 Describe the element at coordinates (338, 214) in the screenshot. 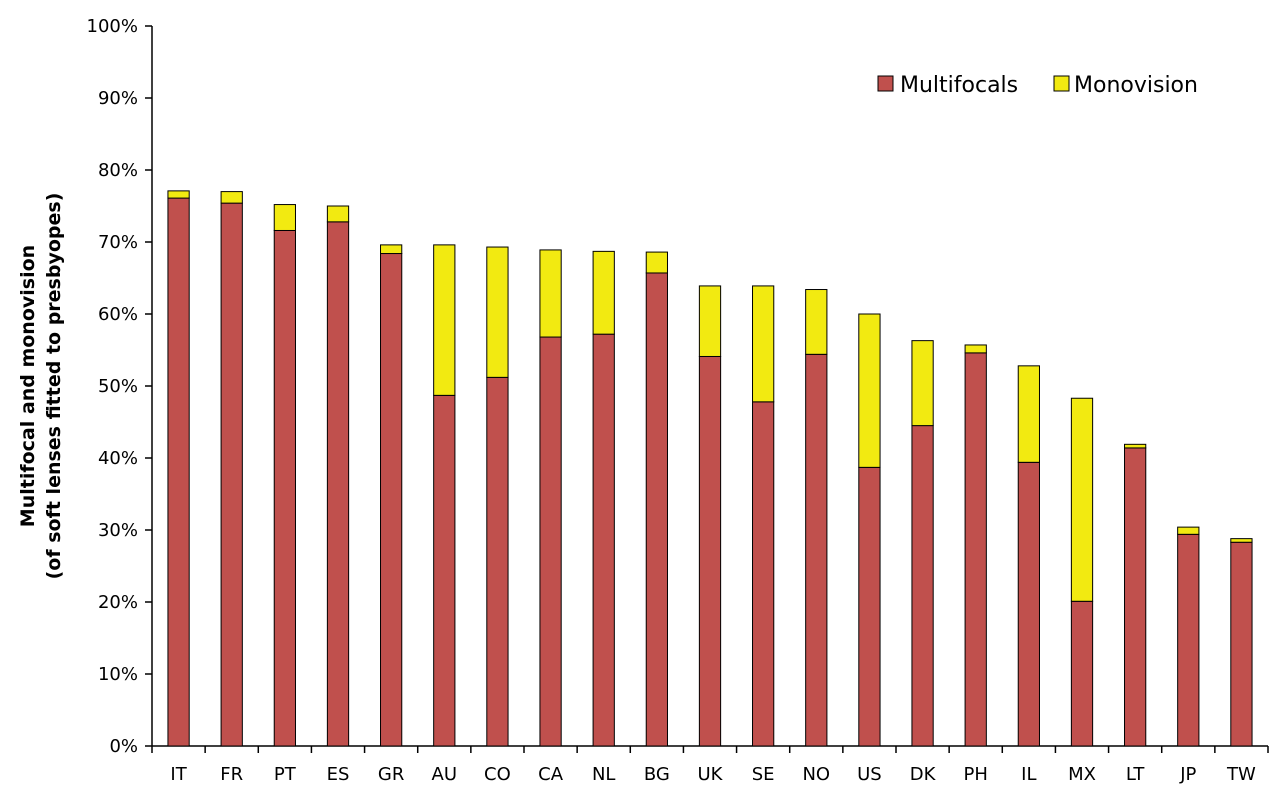

I see `bar-monovision-es` at that location.